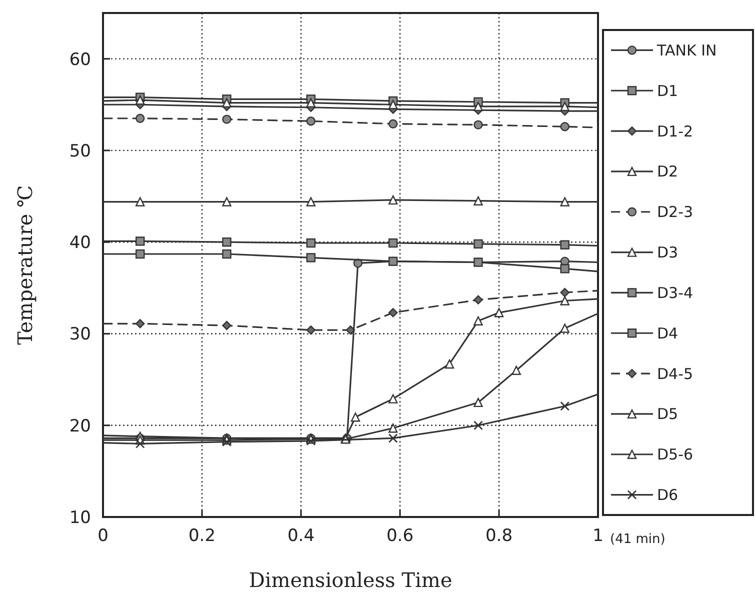 The image size is (755, 602). Describe the element at coordinates (686, 50) in the screenshot. I see `legend-label: TANK IN` at that location.